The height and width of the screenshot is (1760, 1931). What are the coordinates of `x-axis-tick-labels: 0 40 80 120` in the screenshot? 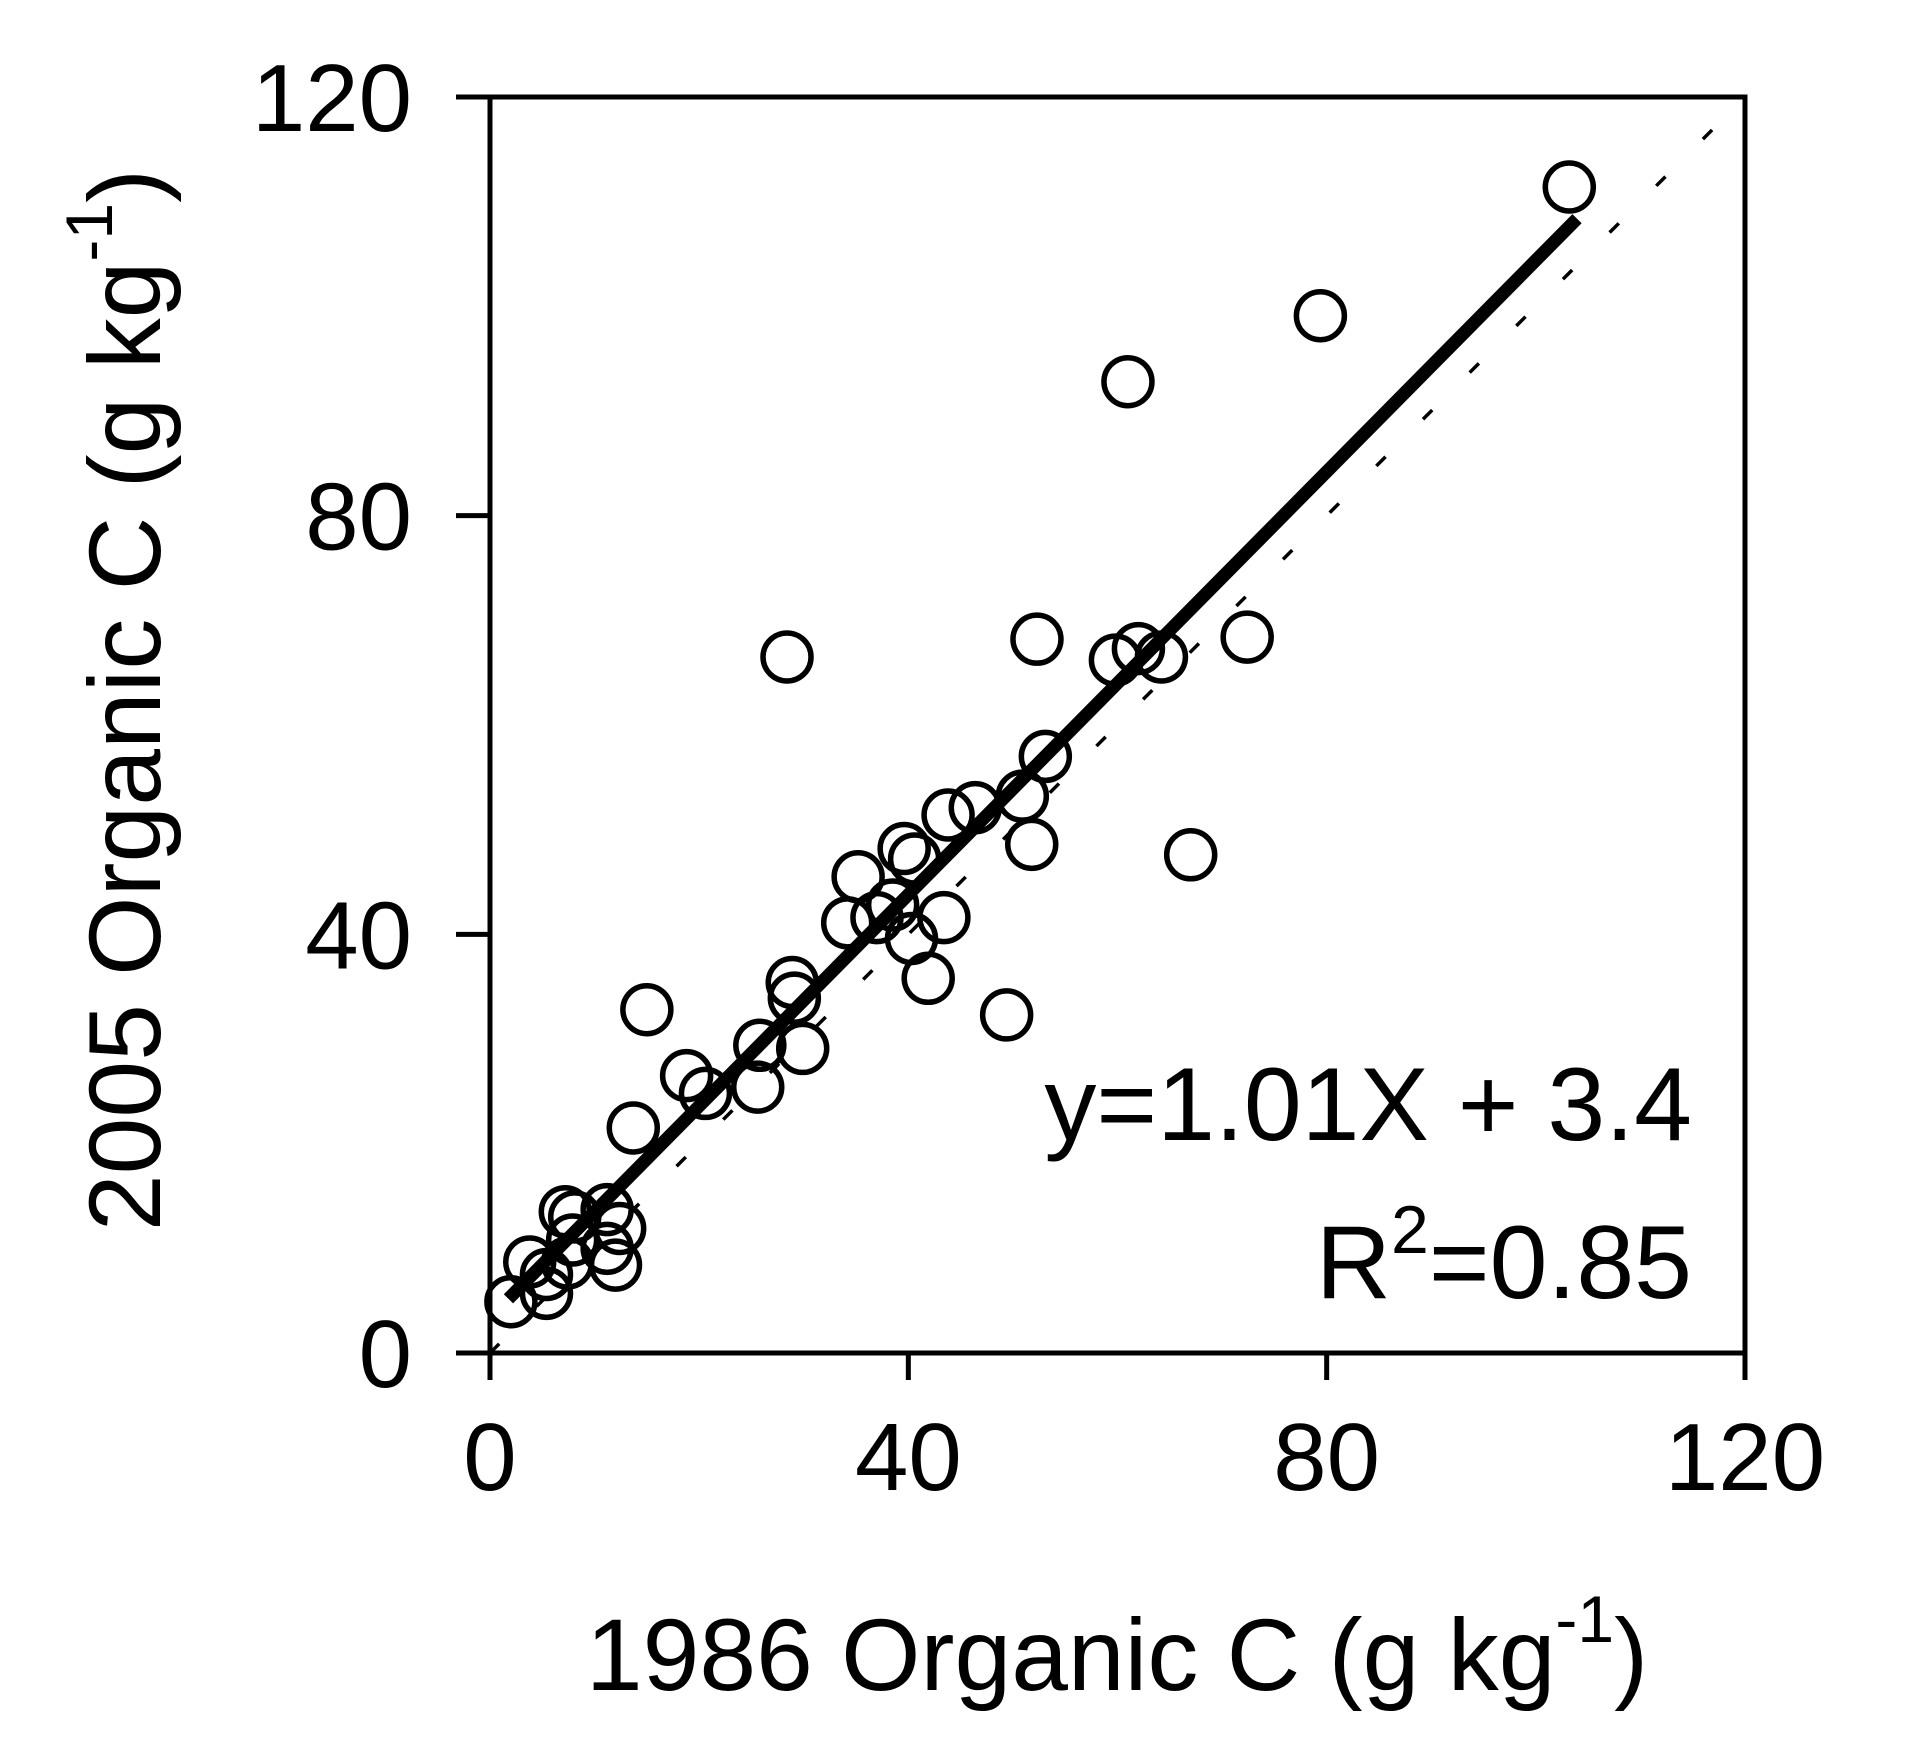 It's located at (1144, 1457).